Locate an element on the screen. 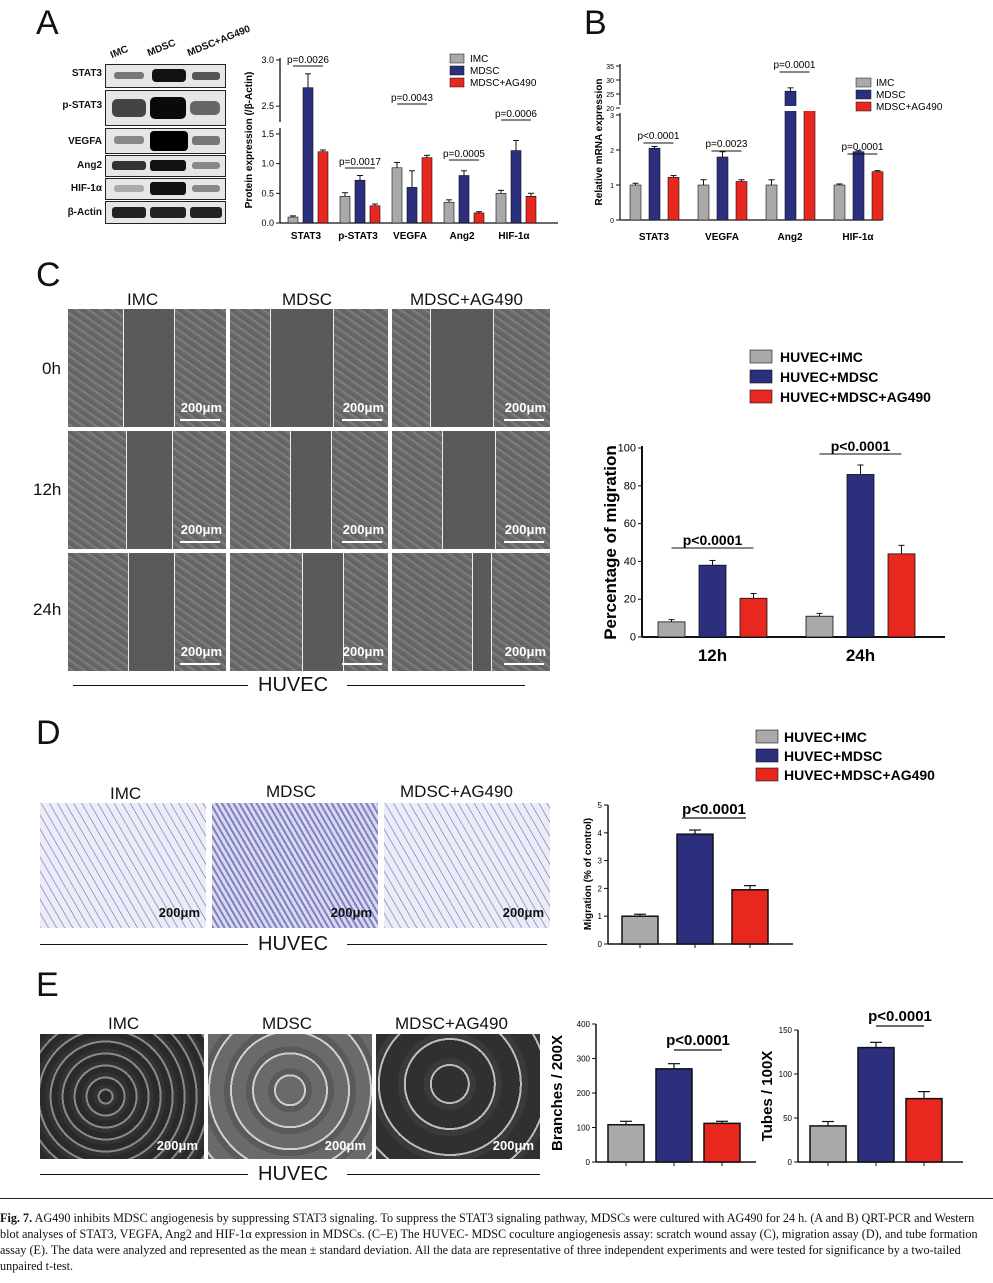 The height and width of the screenshot is (1283, 993). legend-label: HUVEC+MDSC is located at coordinates (833, 756).